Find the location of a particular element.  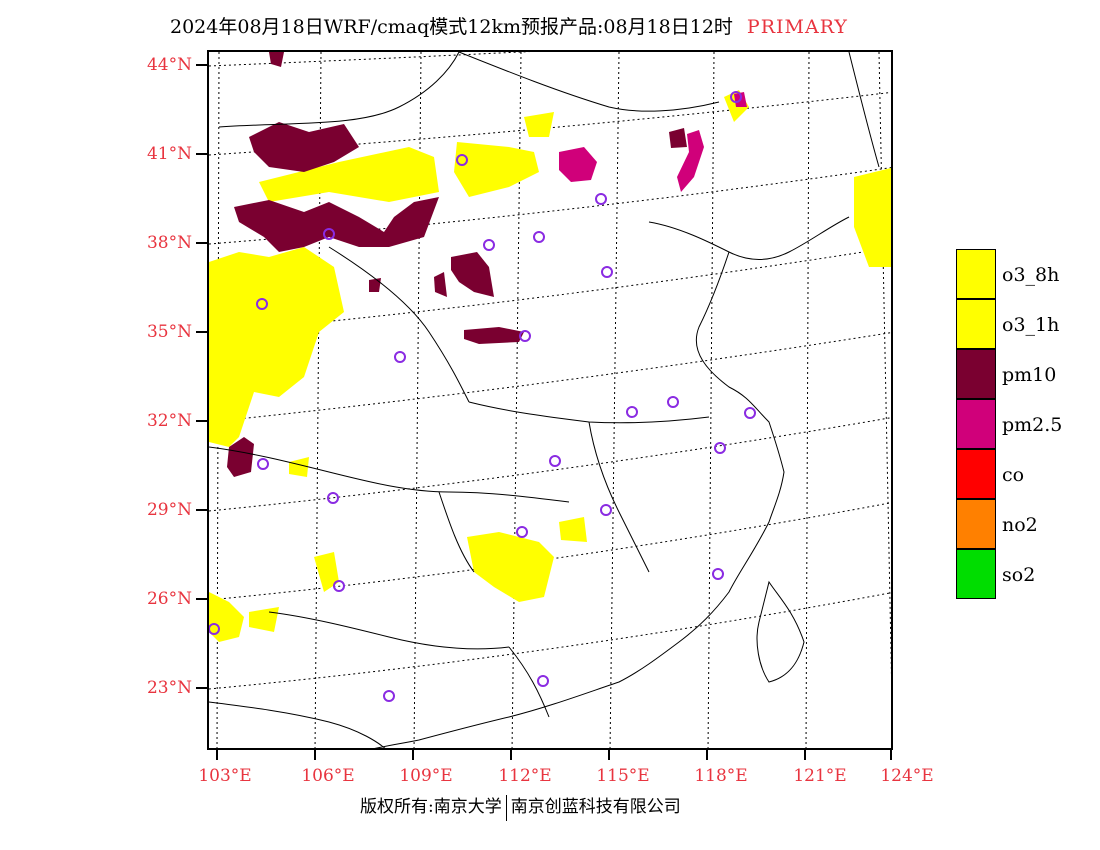

lon-label-121: 121°E is located at coordinates (820, 776).